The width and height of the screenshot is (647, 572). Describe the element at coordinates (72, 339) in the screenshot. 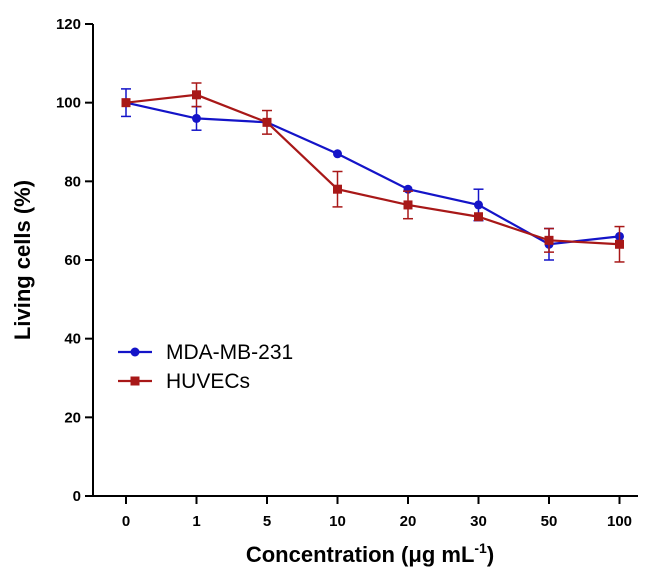

I see `y-tick-label: 40` at that location.